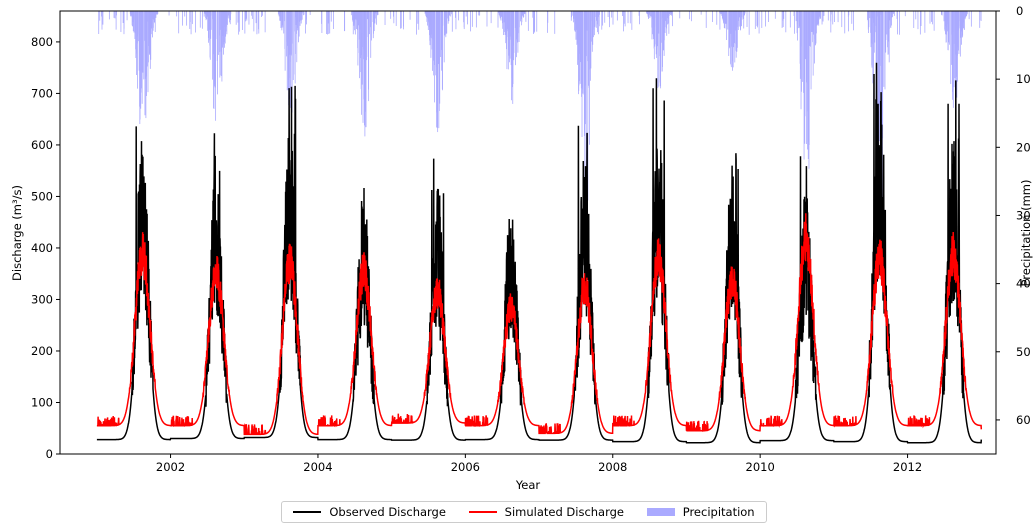 This screenshot has height=525, width=1034. Describe the element at coordinates (387, 512) in the screenshot. I see `legend-label-observed: Observed Discharge` at that location.